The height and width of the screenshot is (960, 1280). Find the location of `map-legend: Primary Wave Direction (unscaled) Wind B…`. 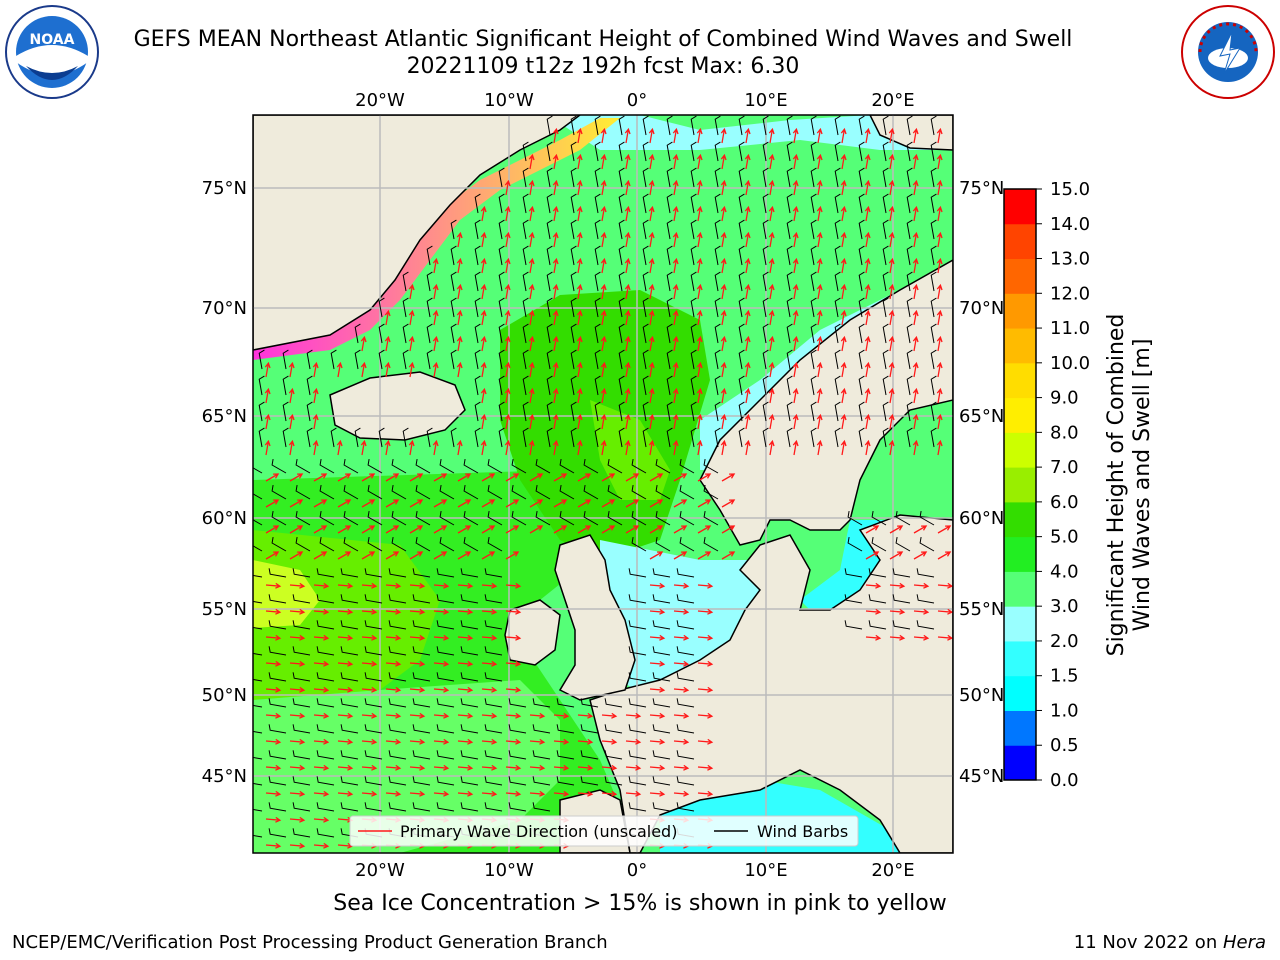

map-legend: Primary Wave Direction (unscaled) Wind B… is located at coordinates (604, 831).